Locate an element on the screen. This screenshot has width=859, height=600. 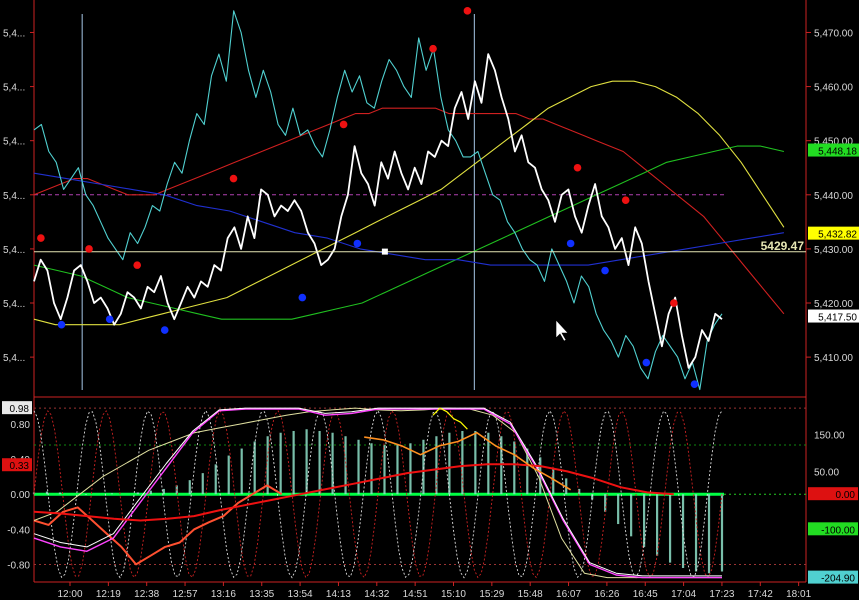
time-tick-label: 16:45 is located at coordinates (645, 594).